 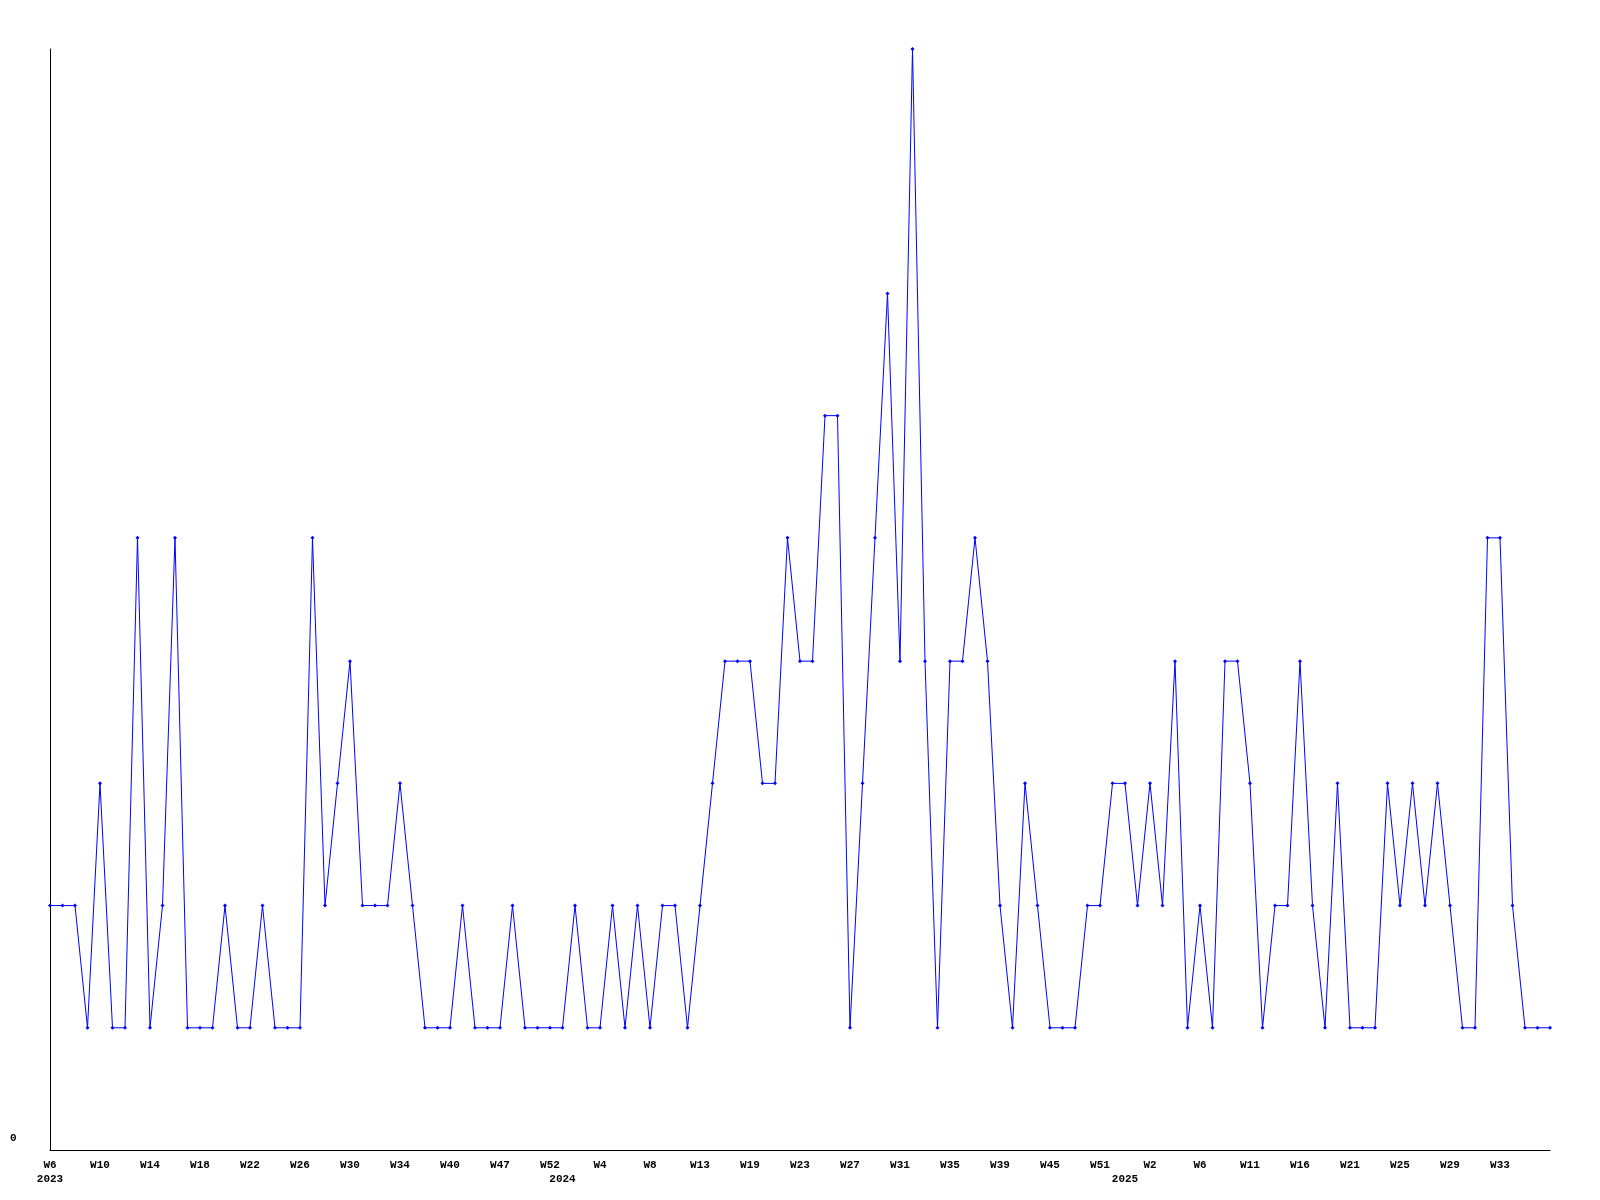 What do you see at coordinates (1125, 1179) in the screenshot?
I see `x-tick-label: 2025` at bounding box center [1125, 1179].